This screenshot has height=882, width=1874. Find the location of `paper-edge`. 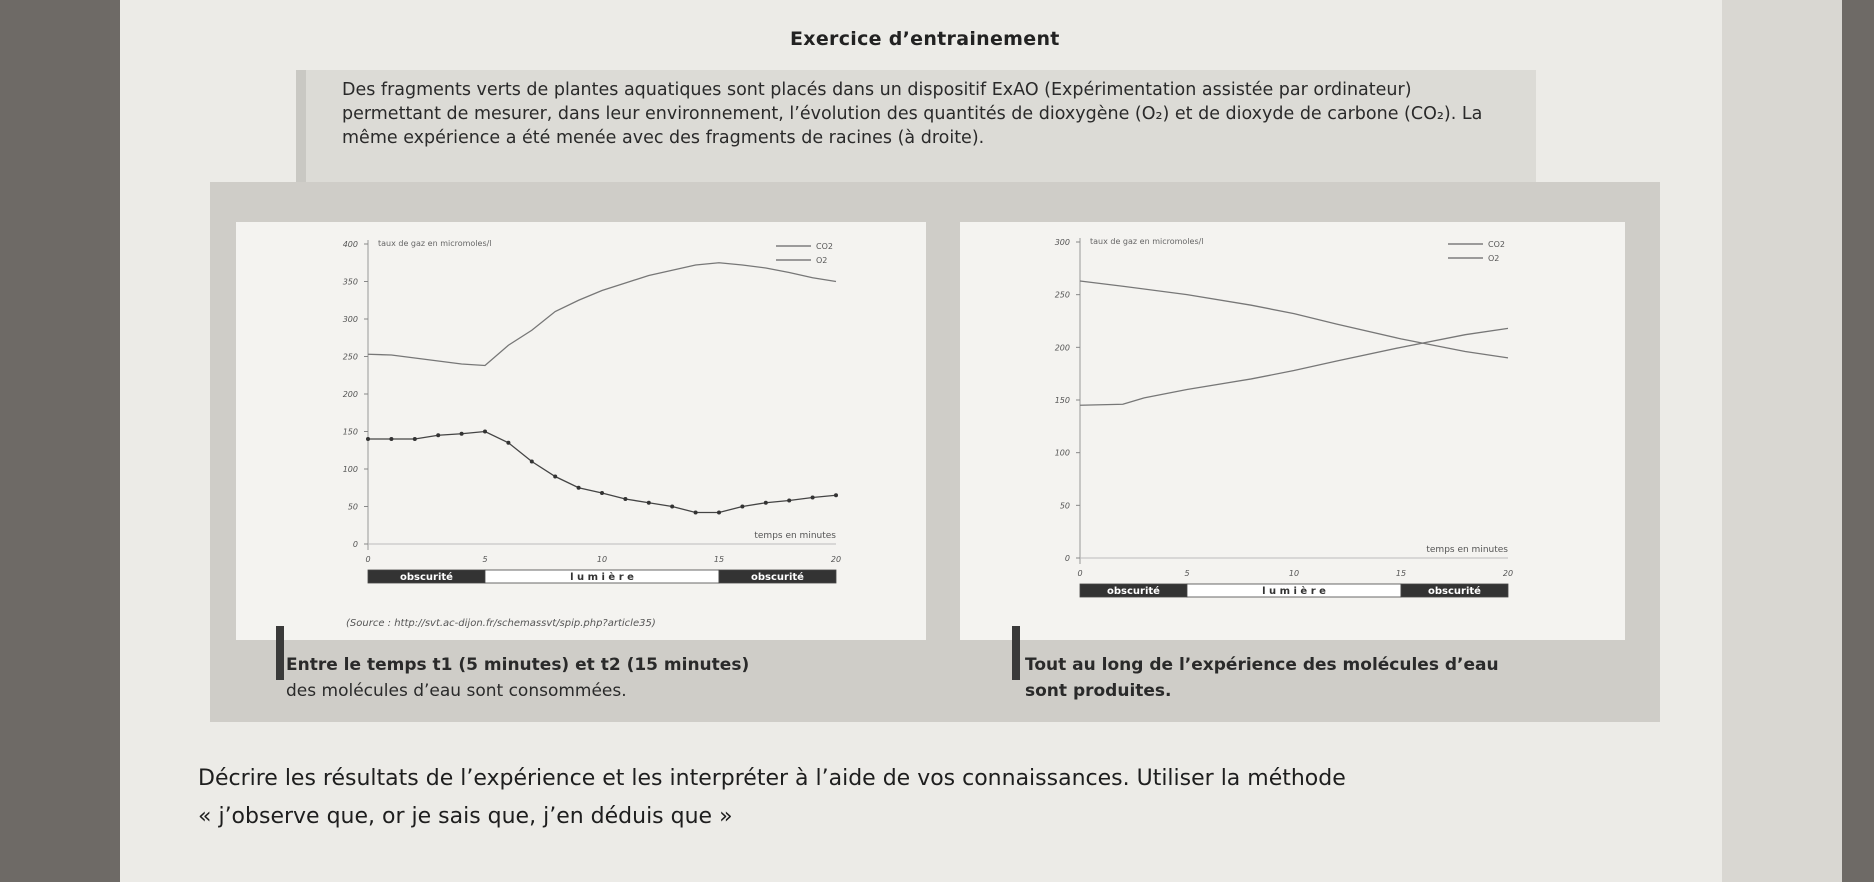

paper-edge is located at coordinates (1782, 441).